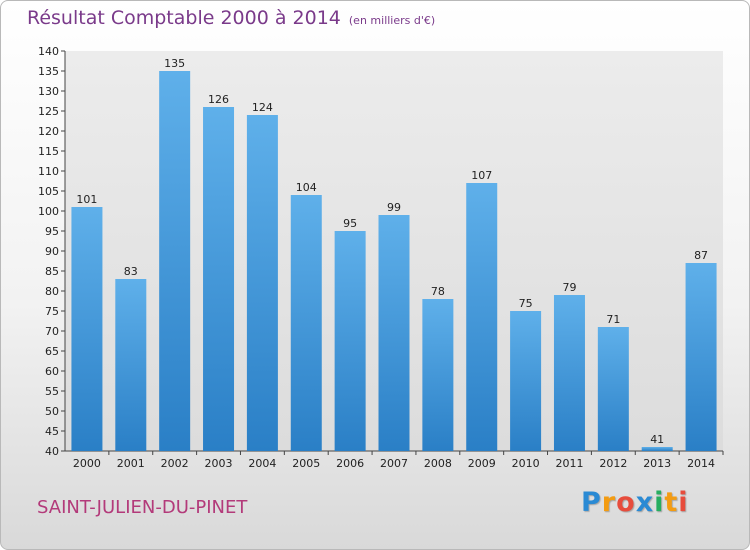 This screenshot has height=550, width=750. Describe the element at coordinates (438, 463) in the screenshot. I see `x-tick-label: 2008` at that location.